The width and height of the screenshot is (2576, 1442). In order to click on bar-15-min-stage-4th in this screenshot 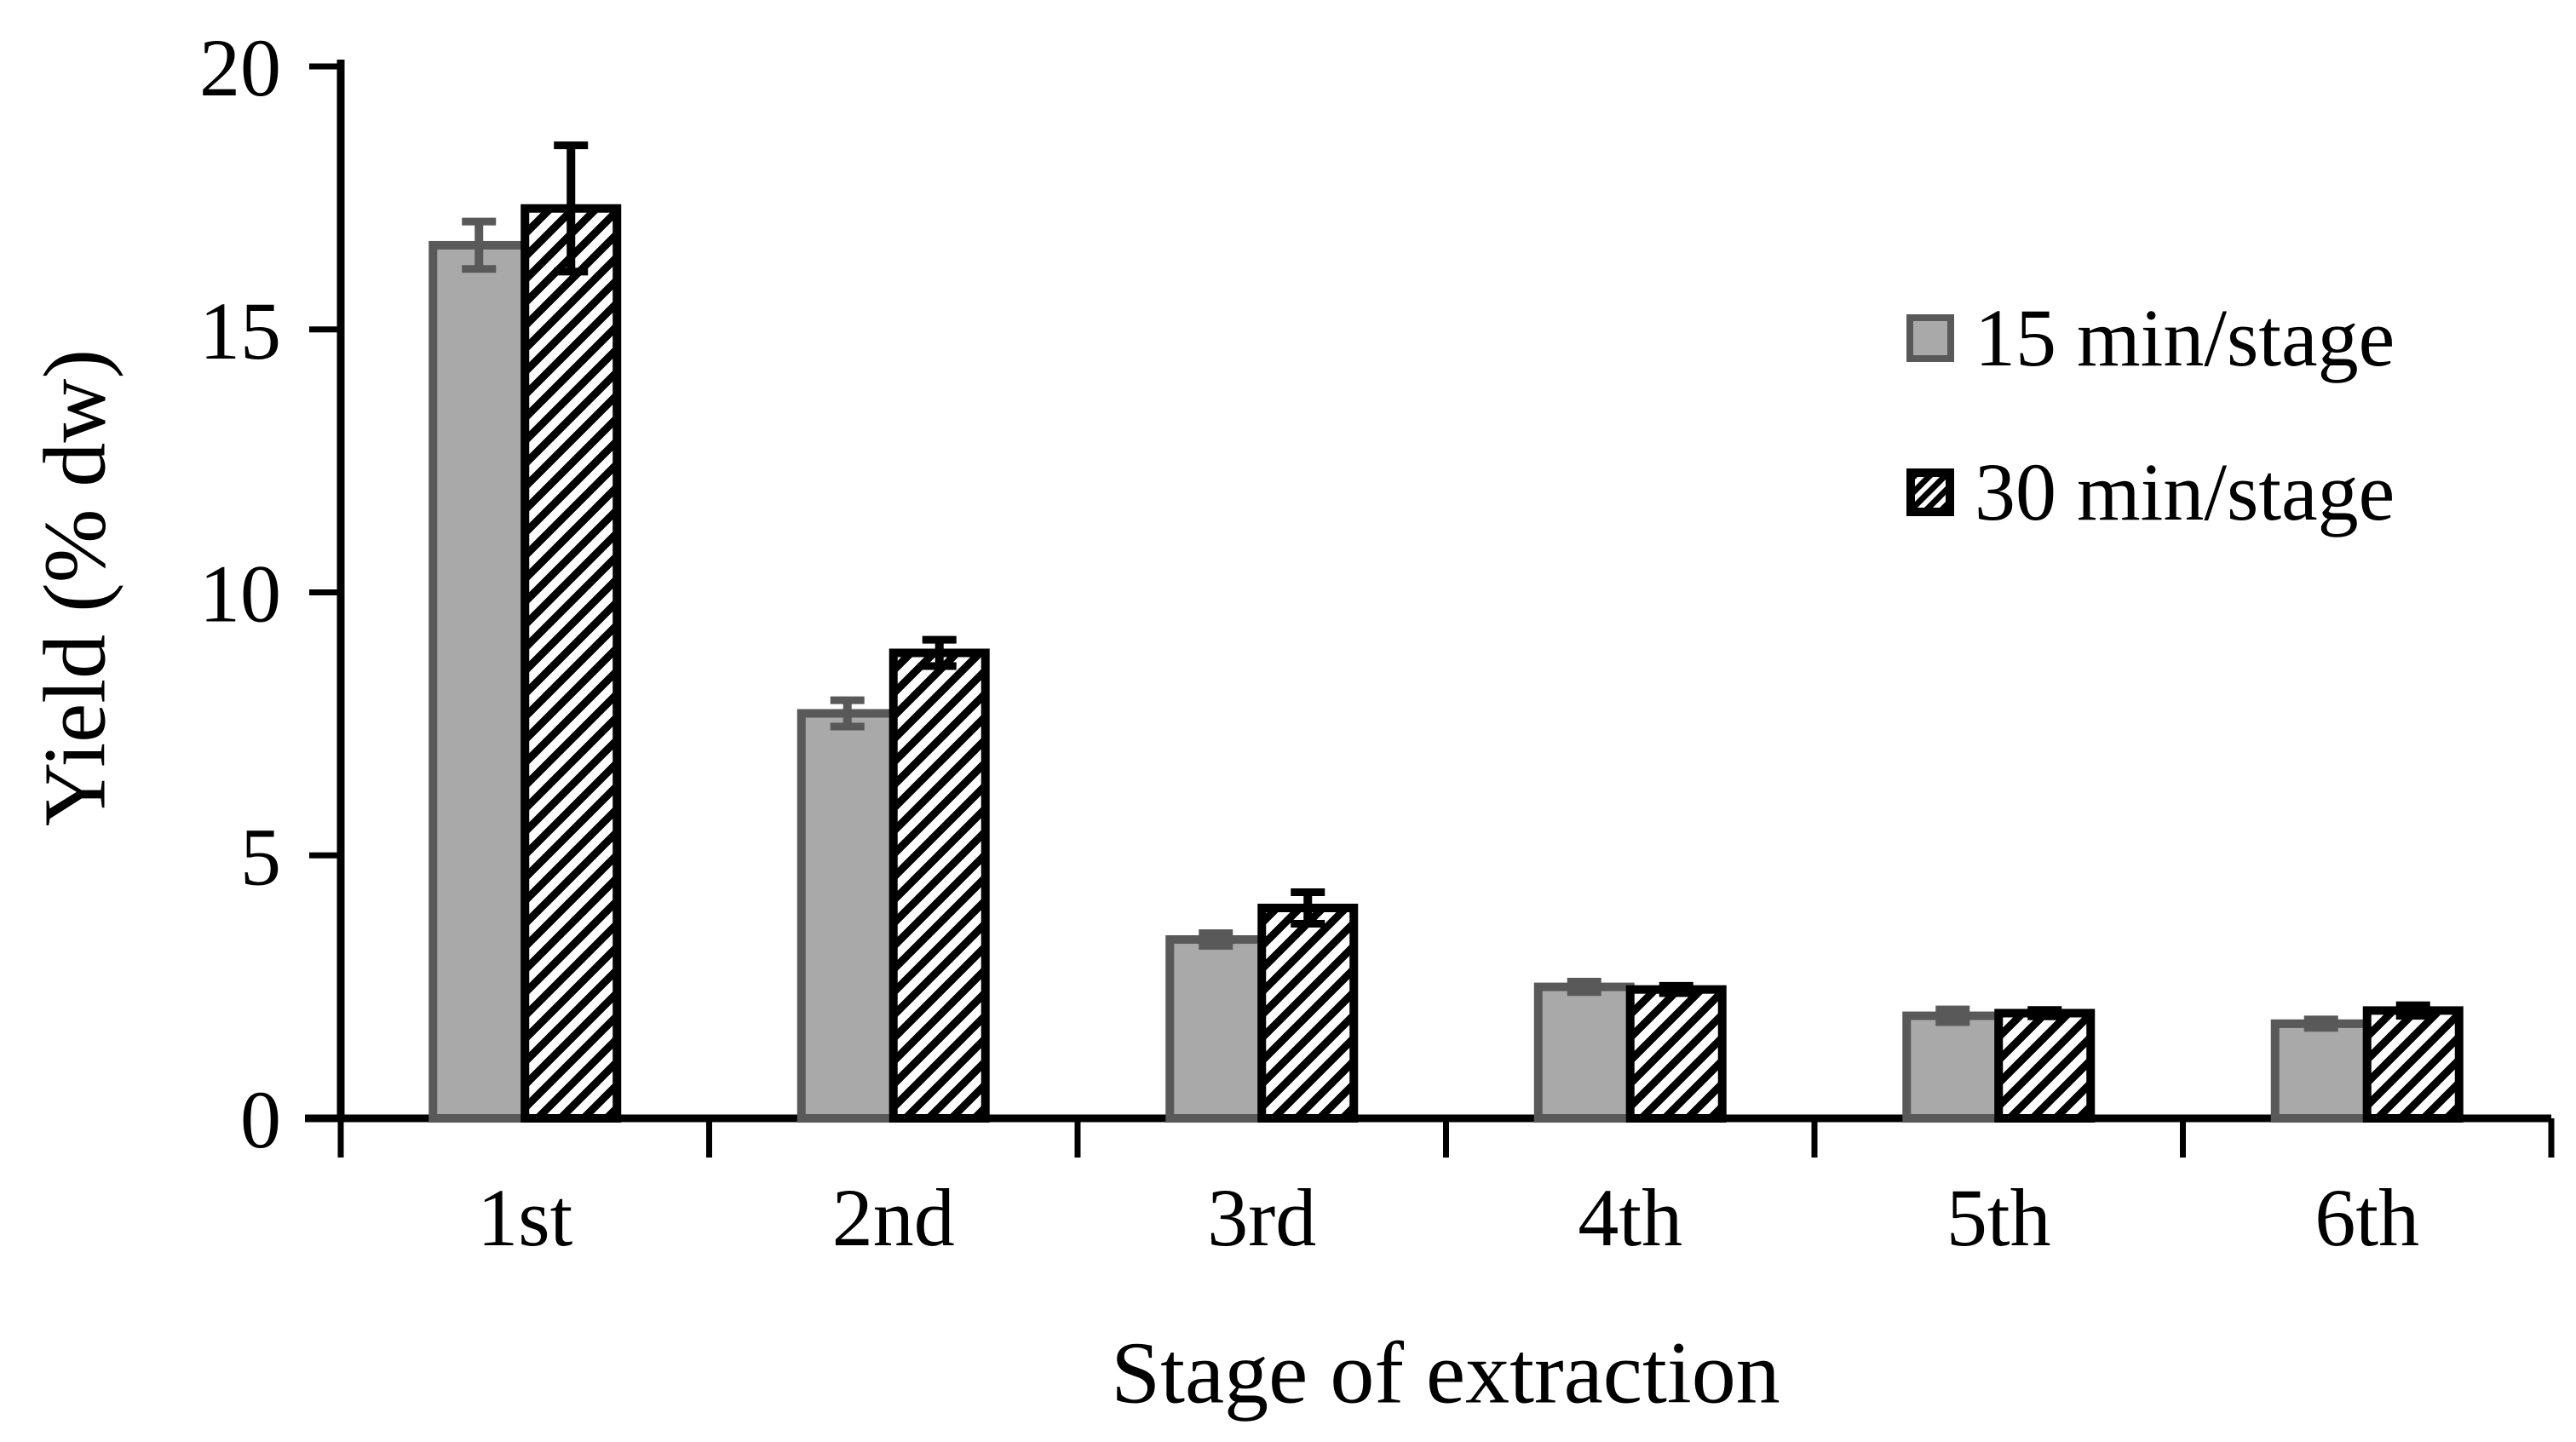, I will do `click(1584, 1052)`.